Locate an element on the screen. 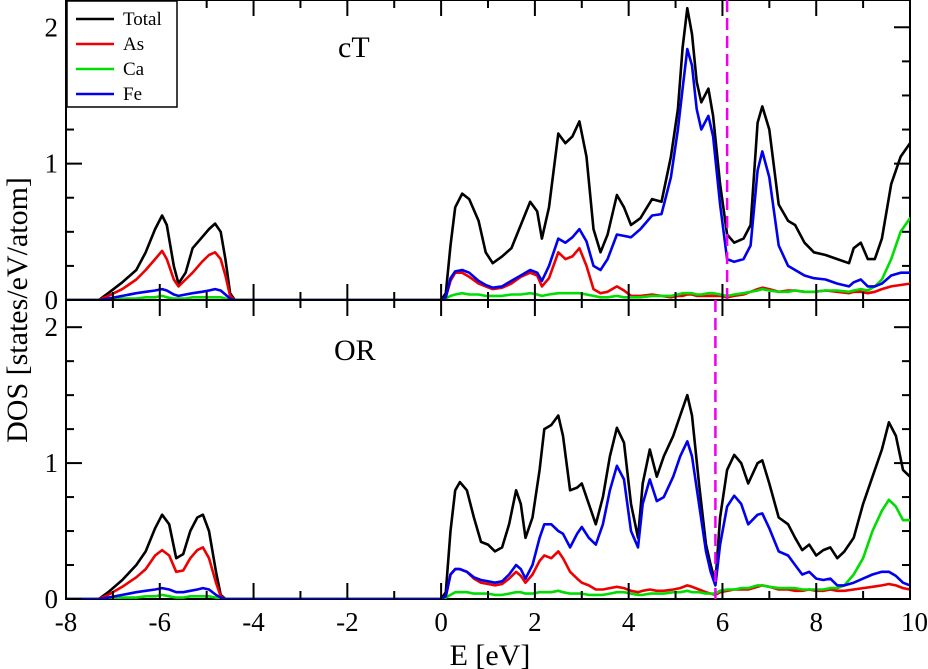 Image resolution: width=928 pixels, height=669 pixels. legend-label-fe: Fe is located at coordinates (132, 94).